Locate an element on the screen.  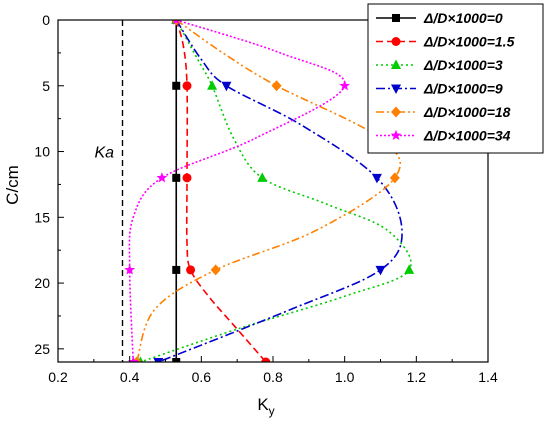
x-axis-title: Ky is located at coordinates (265, 406).